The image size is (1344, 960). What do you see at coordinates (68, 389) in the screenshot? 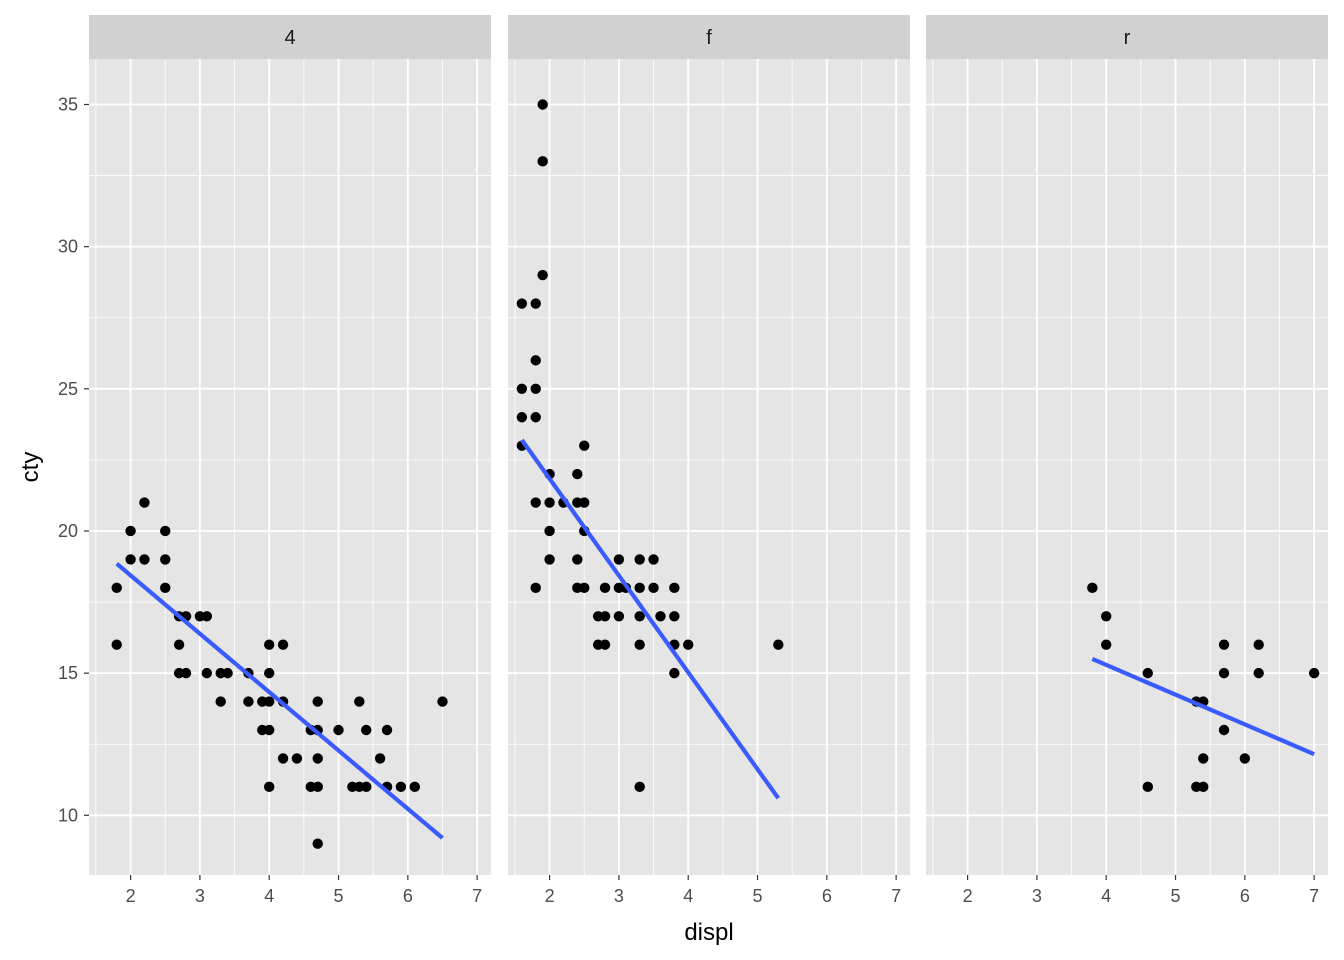
I see `y-tick-label: 25` at bounding box center [68, 389].